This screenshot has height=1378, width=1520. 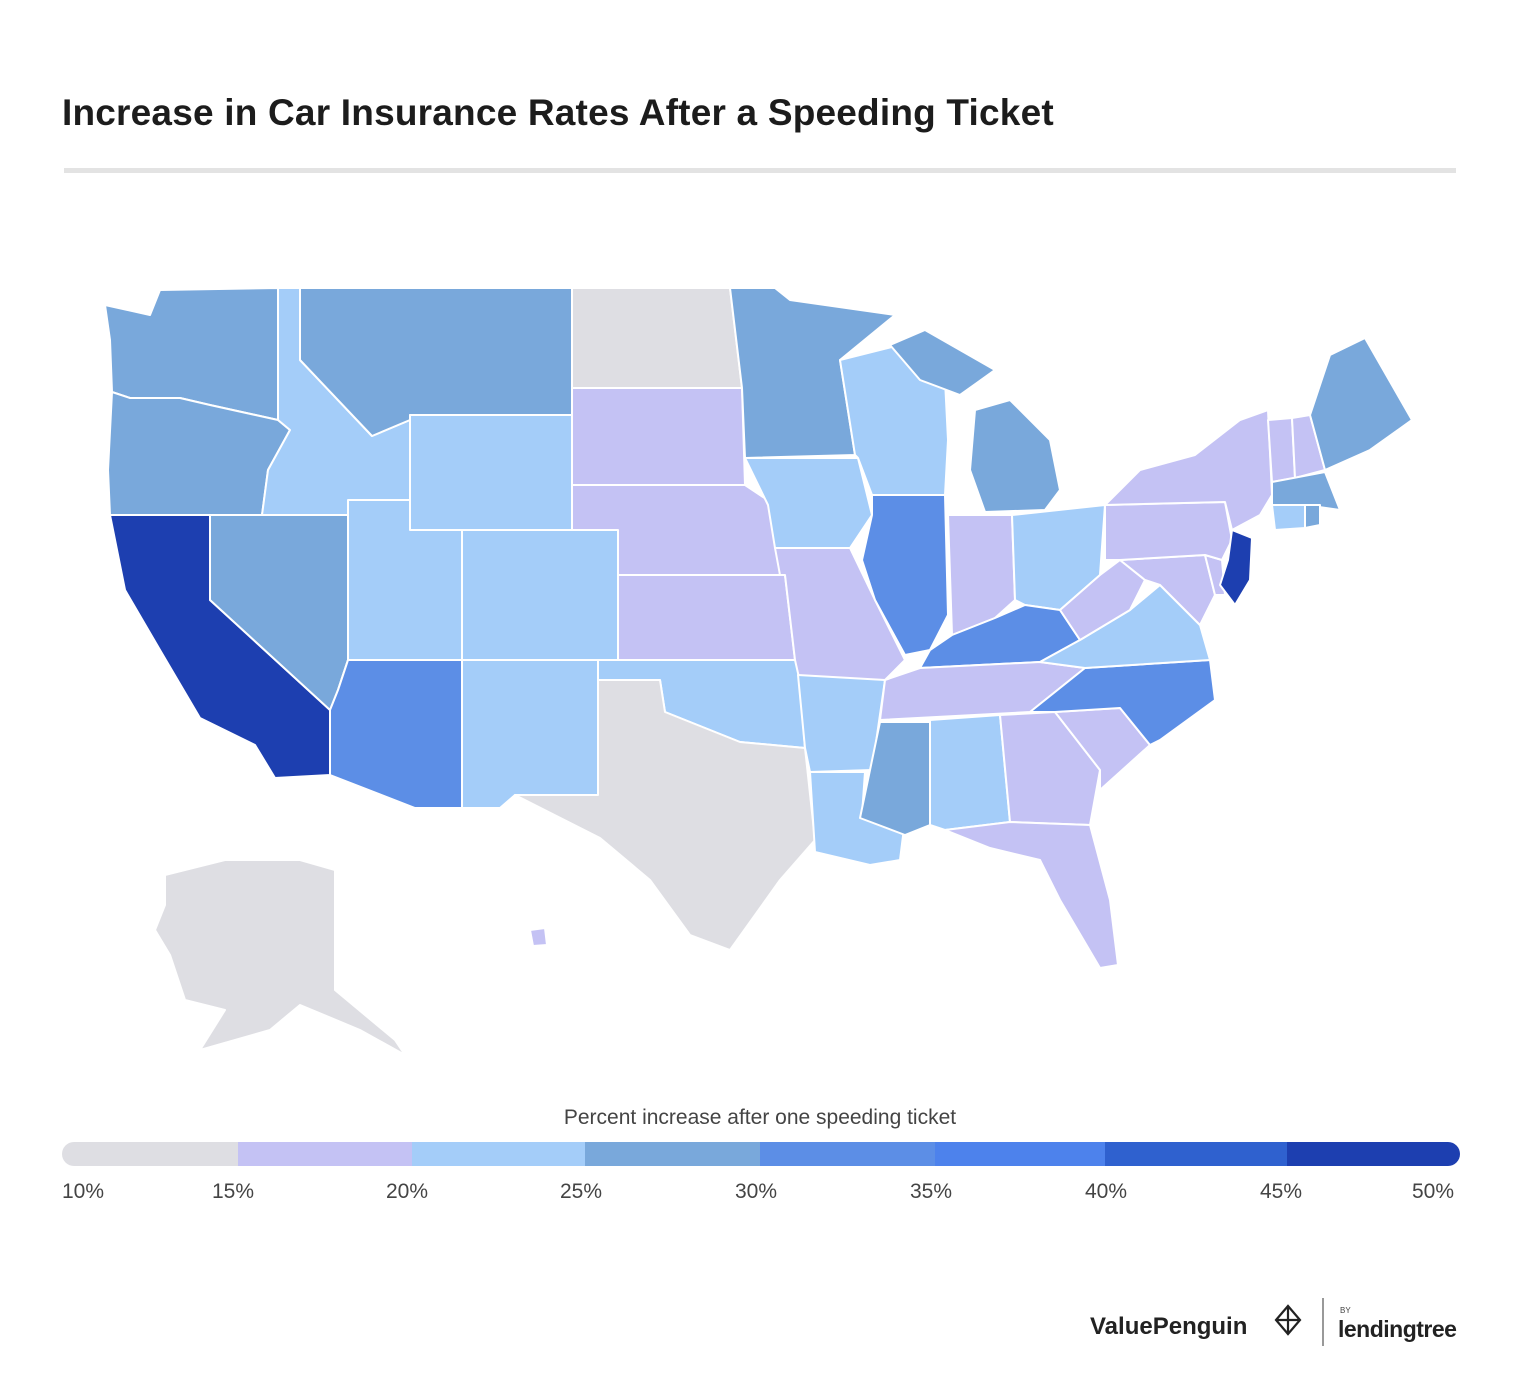 I want to click on state-fl, so click(x=1031, y=895).